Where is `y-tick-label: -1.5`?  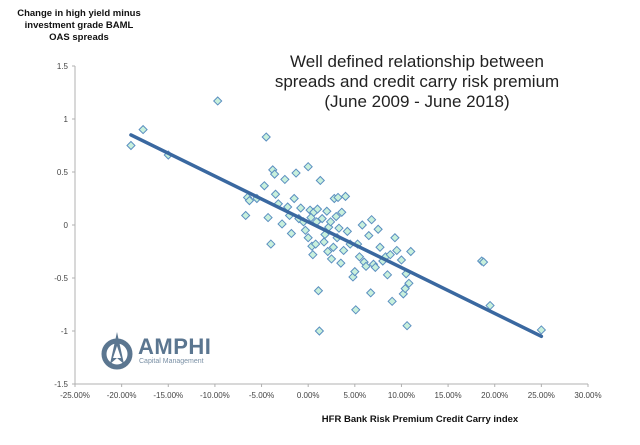 y-tick-label: -1.5 is located at coordinates (61, 384).